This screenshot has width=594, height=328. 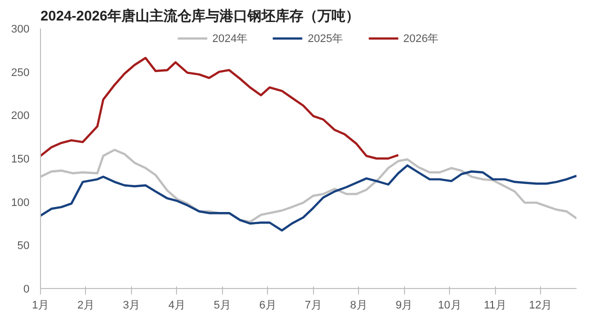 What do you see at coordinates (404, 306) in the screenshot?
I see `x-tick-label: 9月` at bounding box center [404, 306].